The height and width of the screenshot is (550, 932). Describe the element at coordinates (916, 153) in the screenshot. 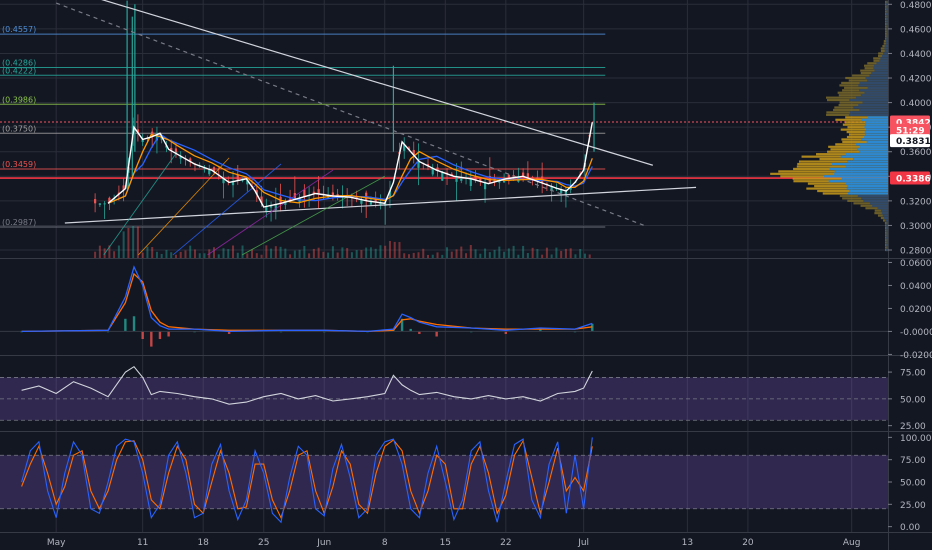

I see `price-tick-label: 0.3600` at that location.